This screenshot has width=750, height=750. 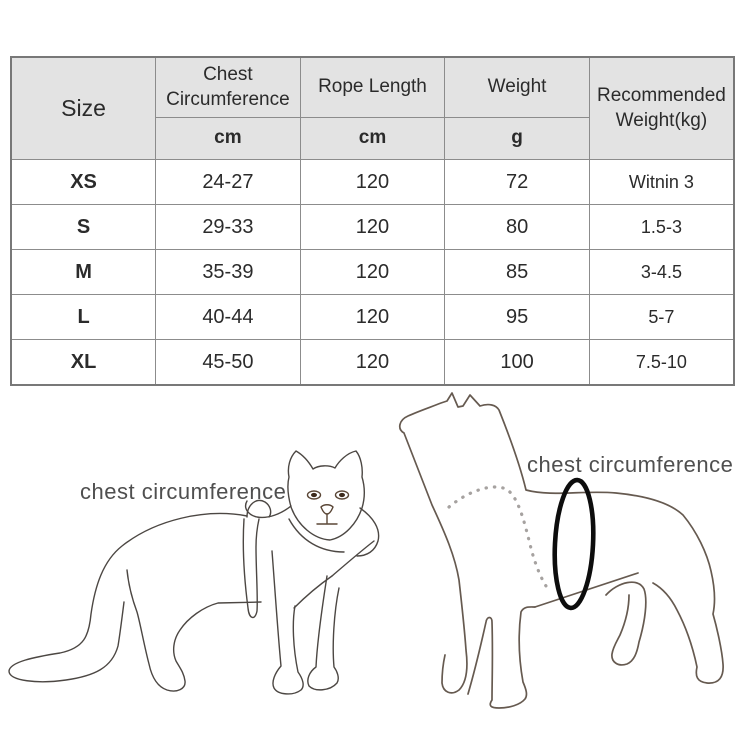 What do you see at coordinates (574, 544) in the screenshot?
I see `dog-chest-marker-ellipse` at bounding box center [574, 544].